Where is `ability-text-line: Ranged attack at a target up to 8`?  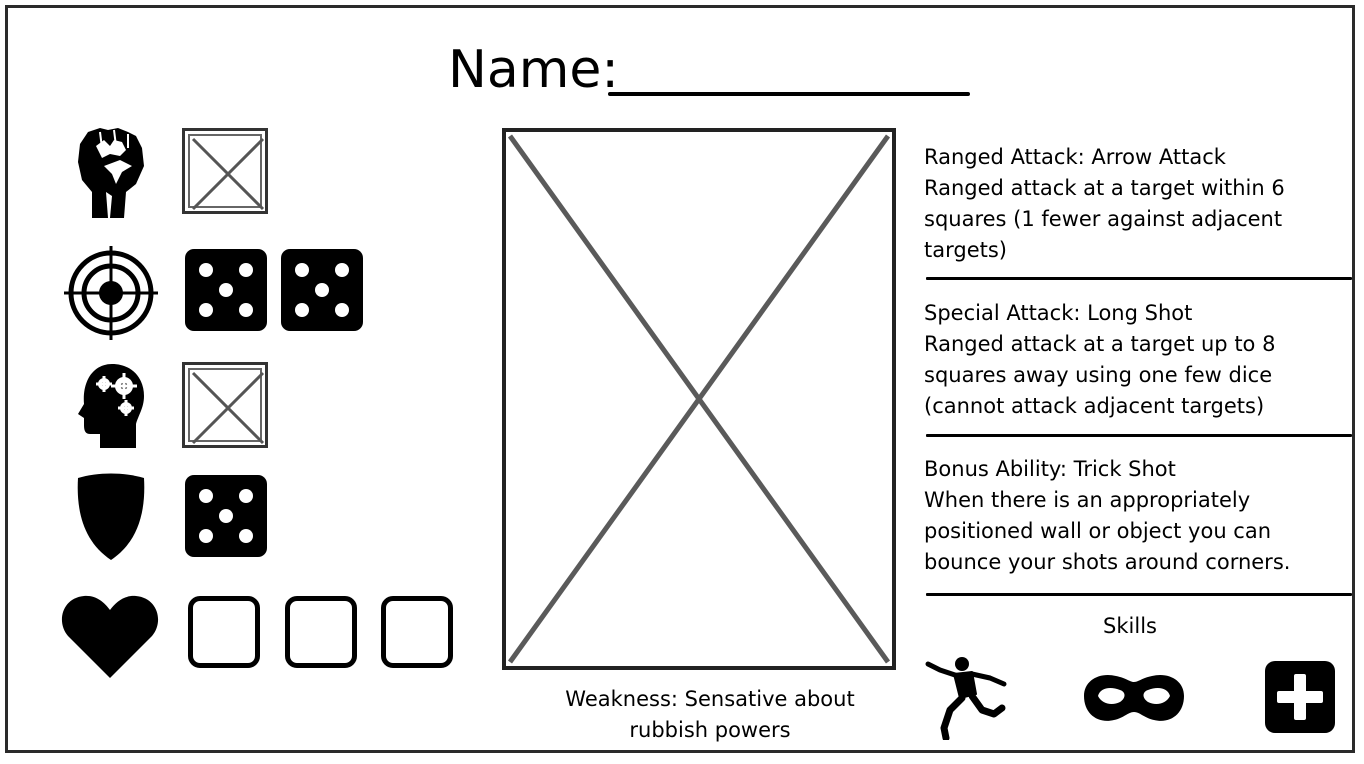 ability-text-line: Ranged attack at a target up to 8 is located at coordinates (1100, 344).